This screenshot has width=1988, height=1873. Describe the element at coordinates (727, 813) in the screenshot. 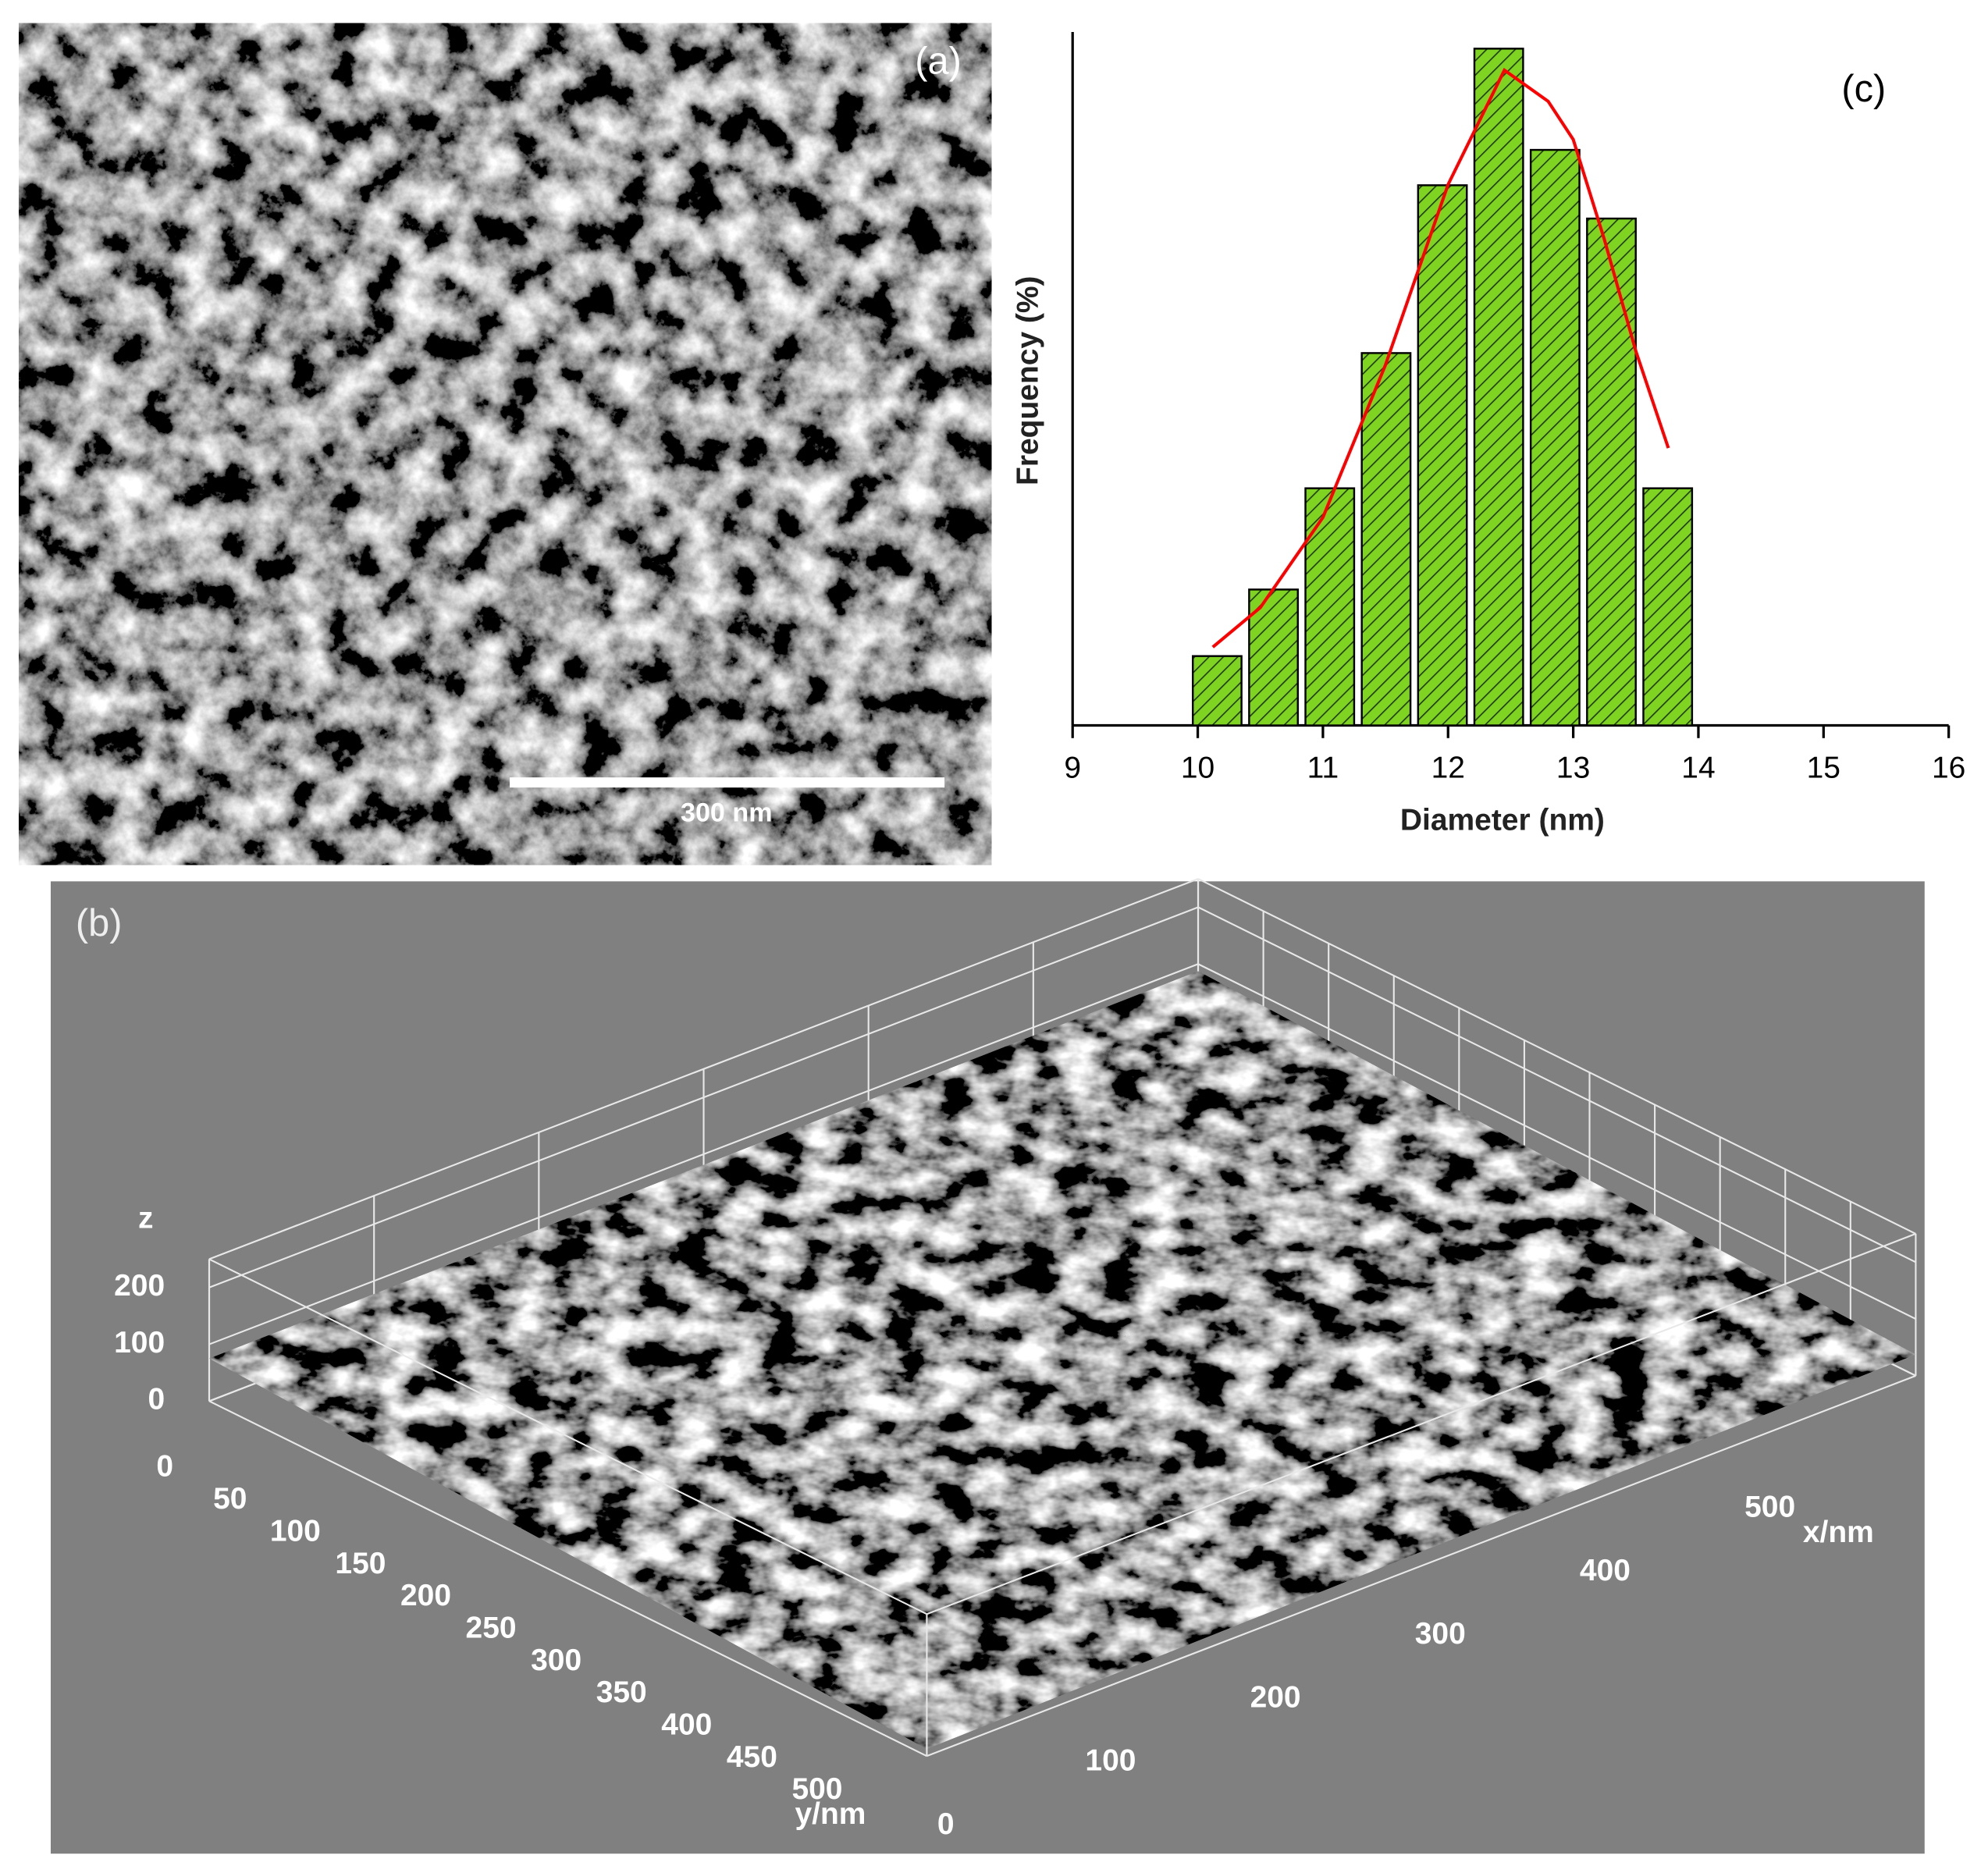

I see `scale-bar-label: 300 nm` at that location.